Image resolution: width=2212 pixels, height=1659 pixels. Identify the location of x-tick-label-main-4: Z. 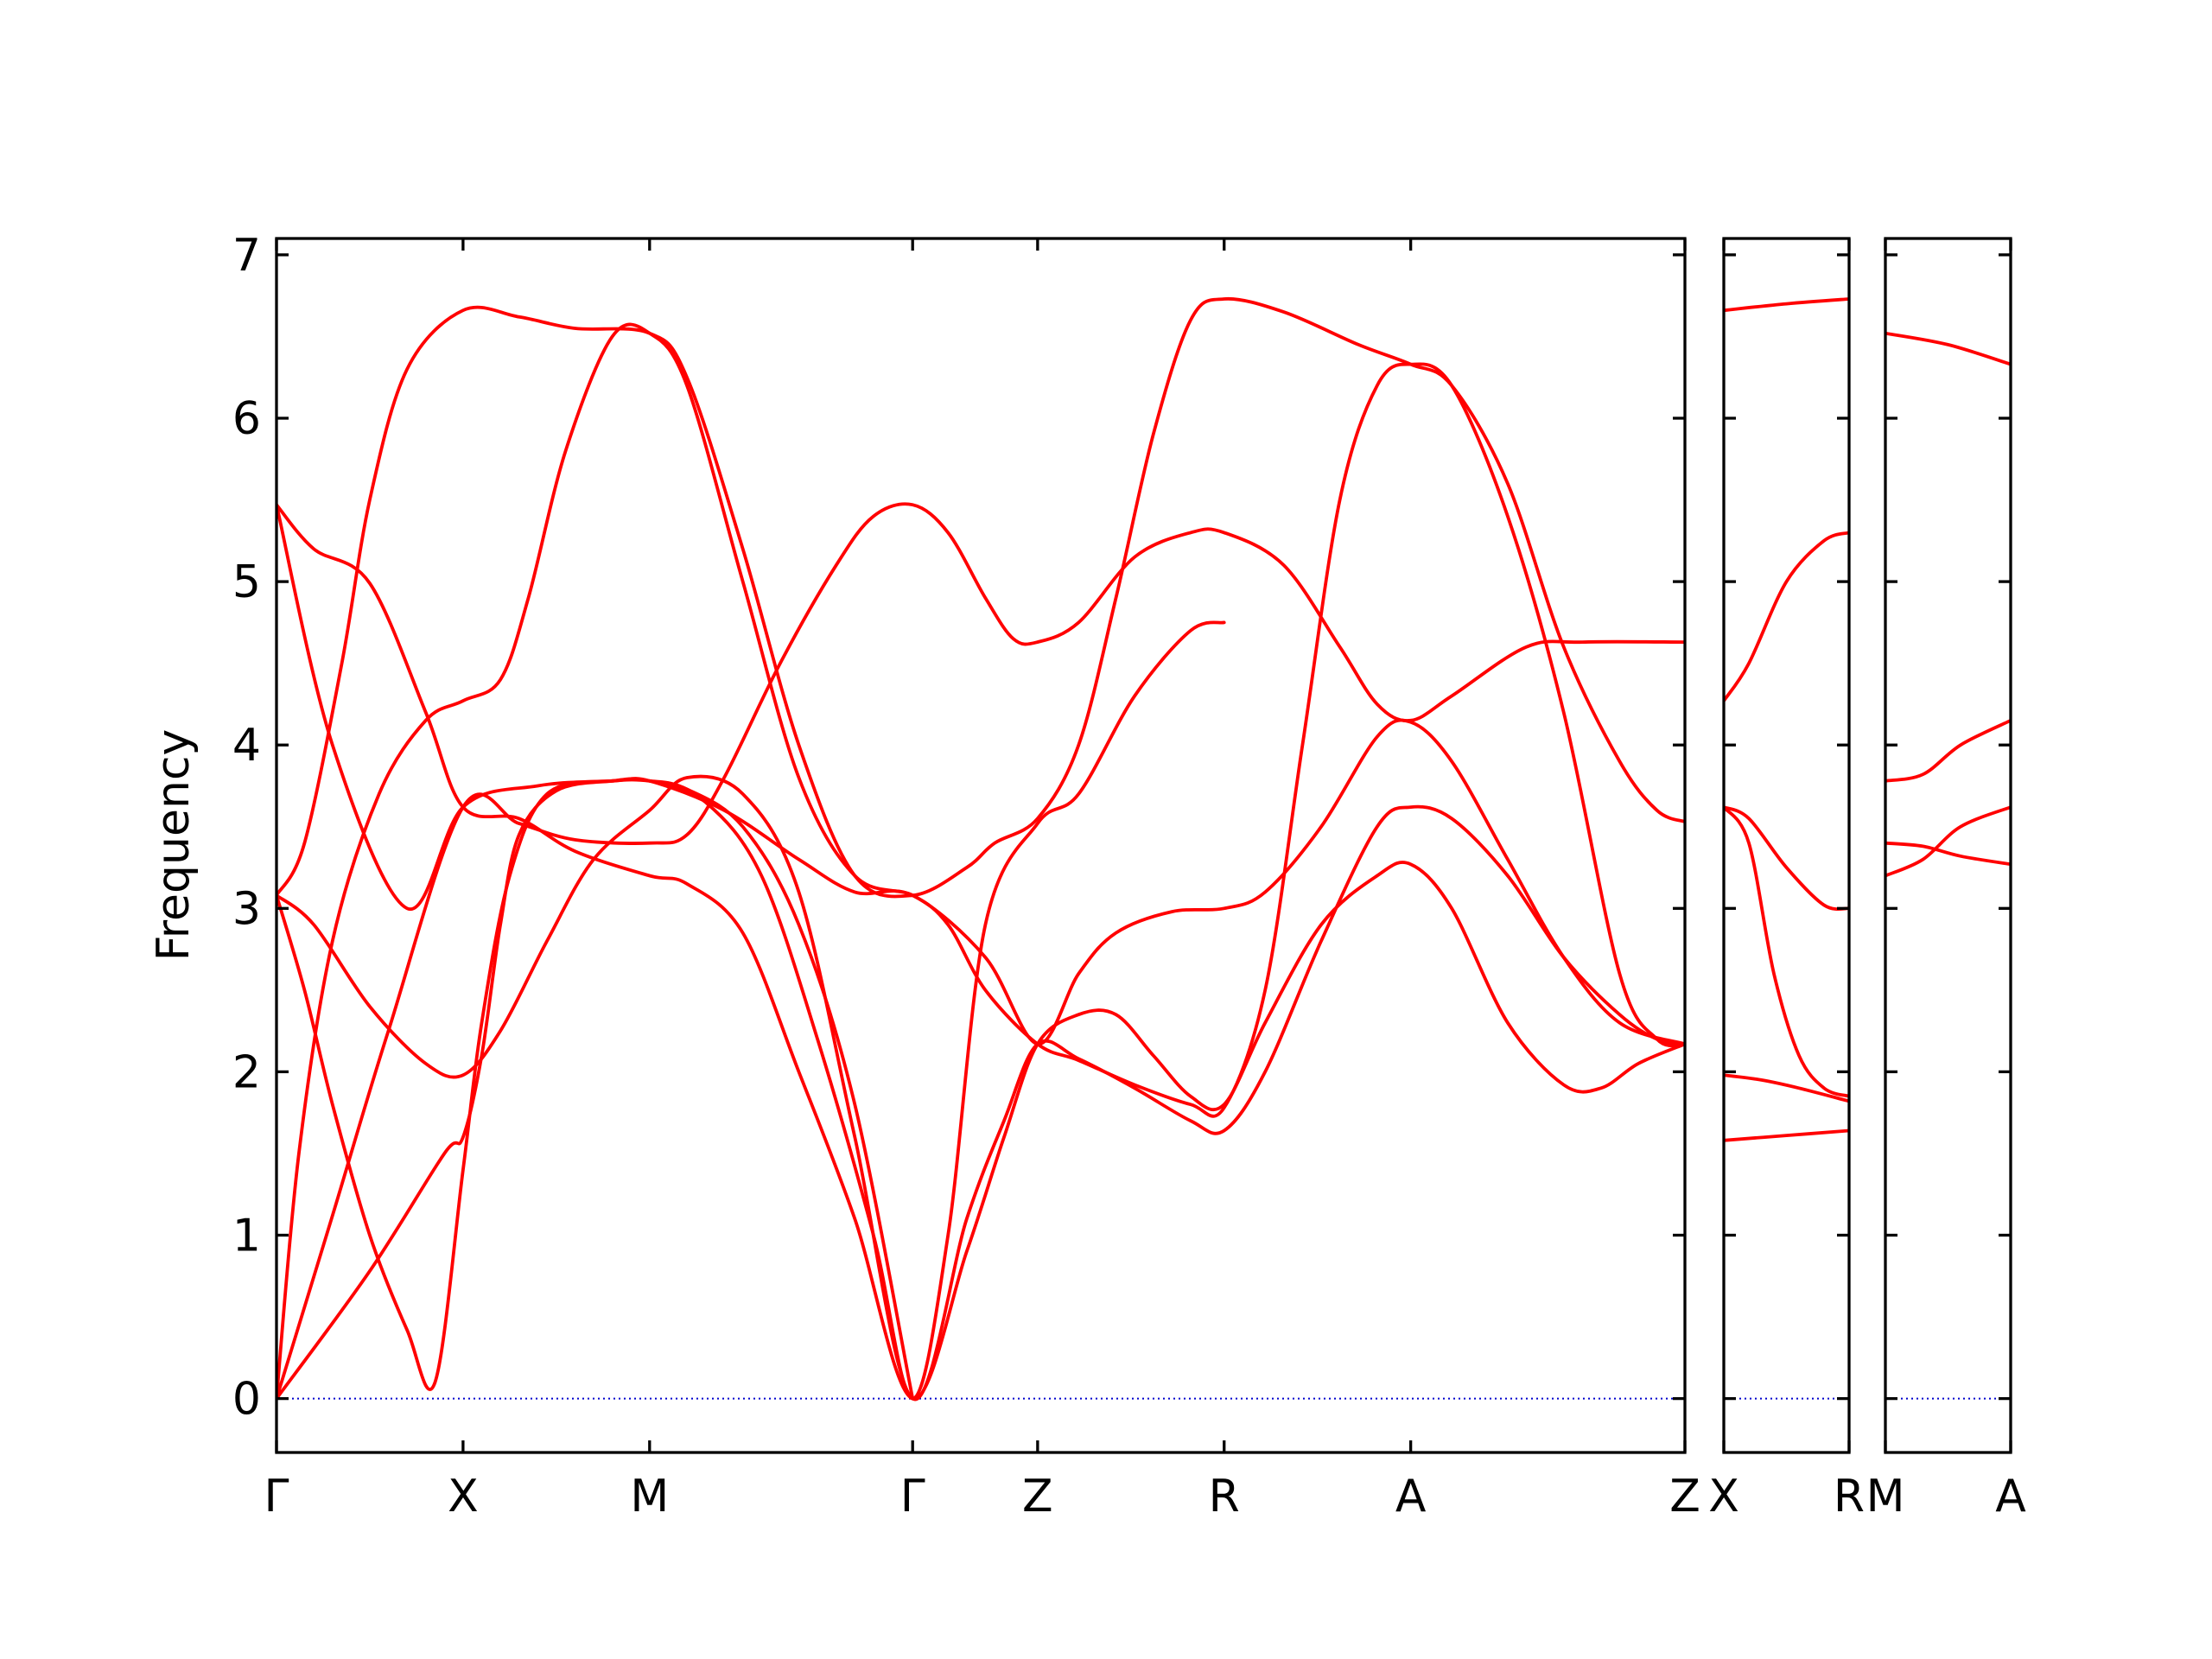
(1037, 1496).